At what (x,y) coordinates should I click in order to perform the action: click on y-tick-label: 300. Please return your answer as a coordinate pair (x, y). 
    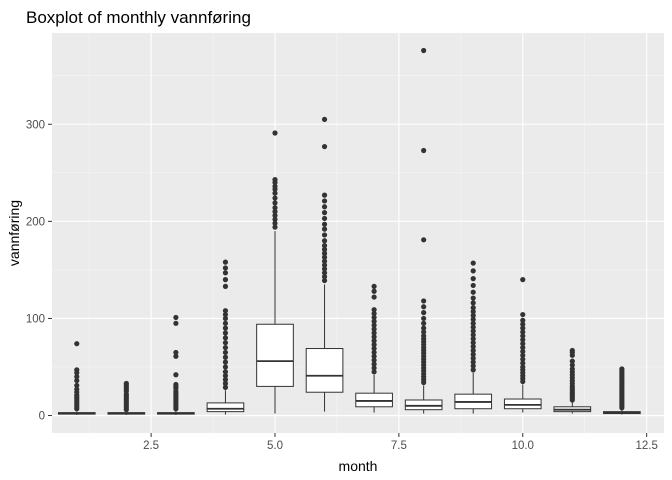
    Looking at the image, I should click on (35, 125).